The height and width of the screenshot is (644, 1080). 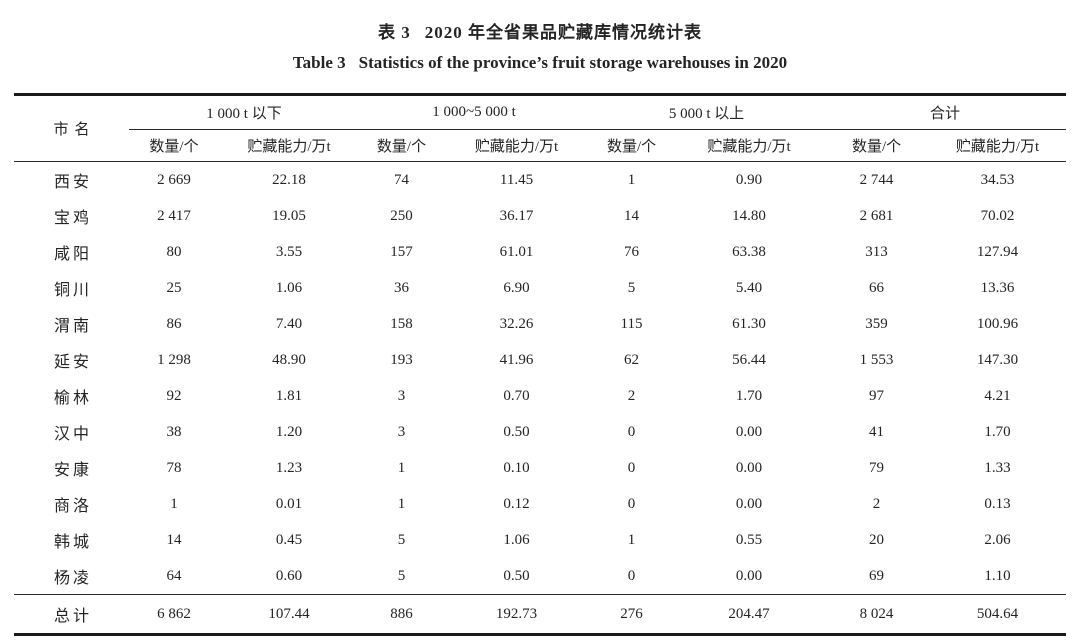 I want to click on table-cell: 158, so click(x=401, y=323).